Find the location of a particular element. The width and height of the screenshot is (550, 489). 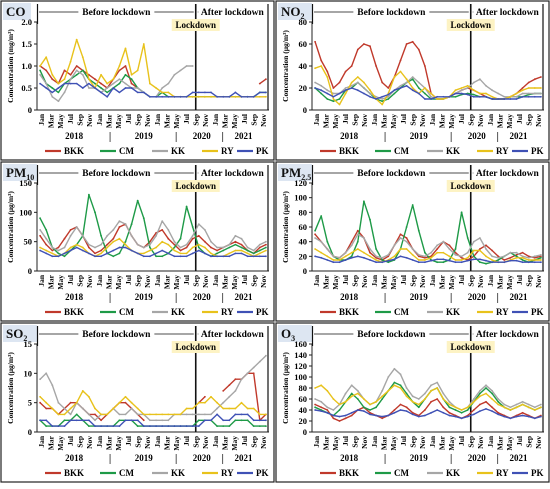

legend-label-CM: CM is located at coordinates (401, 151).